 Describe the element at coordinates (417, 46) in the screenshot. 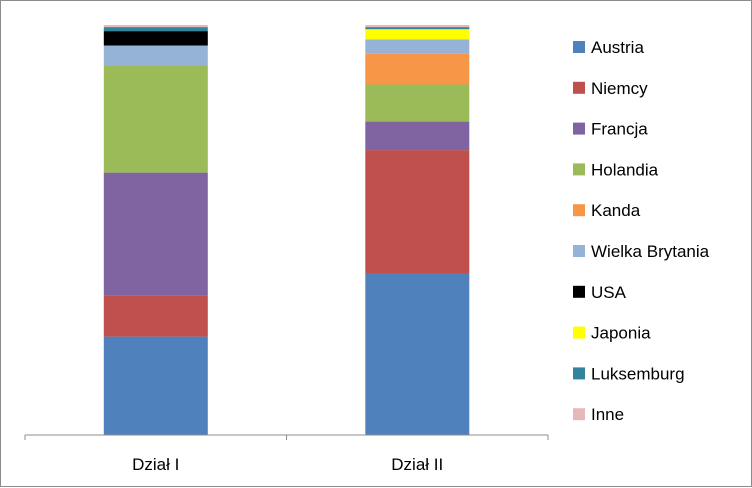

I see `bar-segment-wielka-brytania-dzial-ii` at that location.